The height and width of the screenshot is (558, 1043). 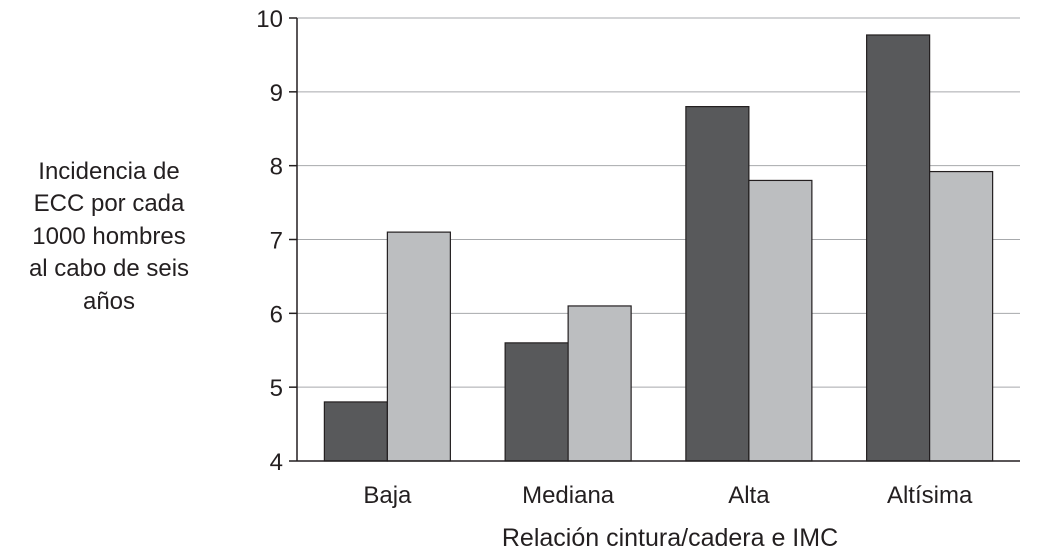 What do you see at coordinates (109, 301) in the screenshot?
I see `y-axis-label-line: años` at bounding box center [109, 301].